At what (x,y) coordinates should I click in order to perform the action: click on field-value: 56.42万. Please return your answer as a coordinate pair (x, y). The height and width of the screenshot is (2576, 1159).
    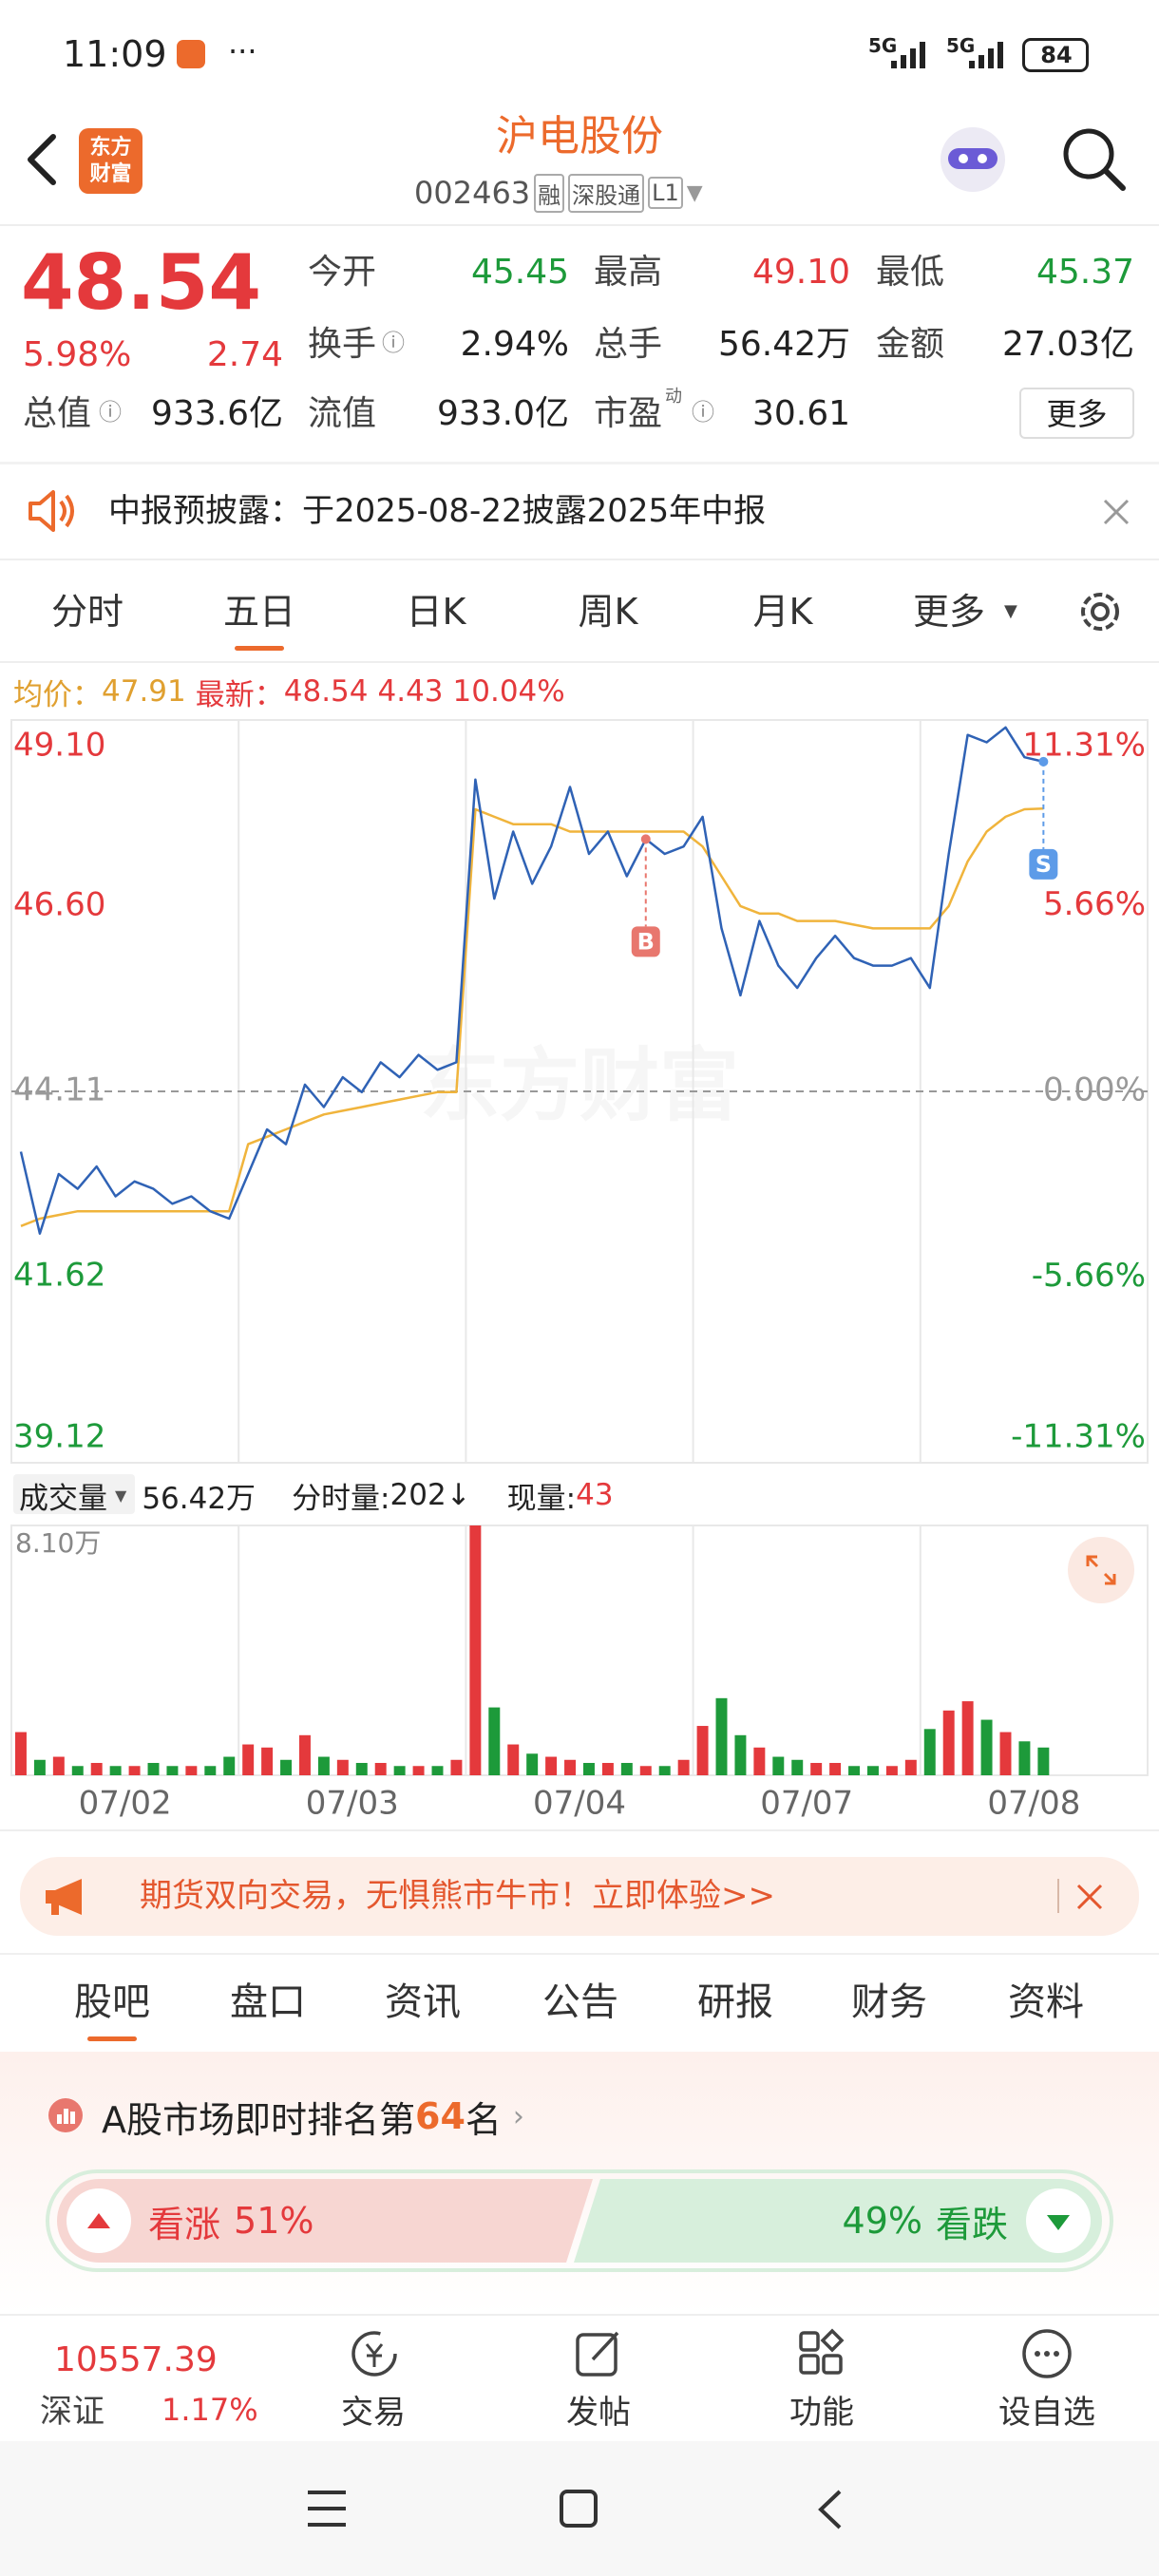
    Looking at the image, I should click on (783, 344).